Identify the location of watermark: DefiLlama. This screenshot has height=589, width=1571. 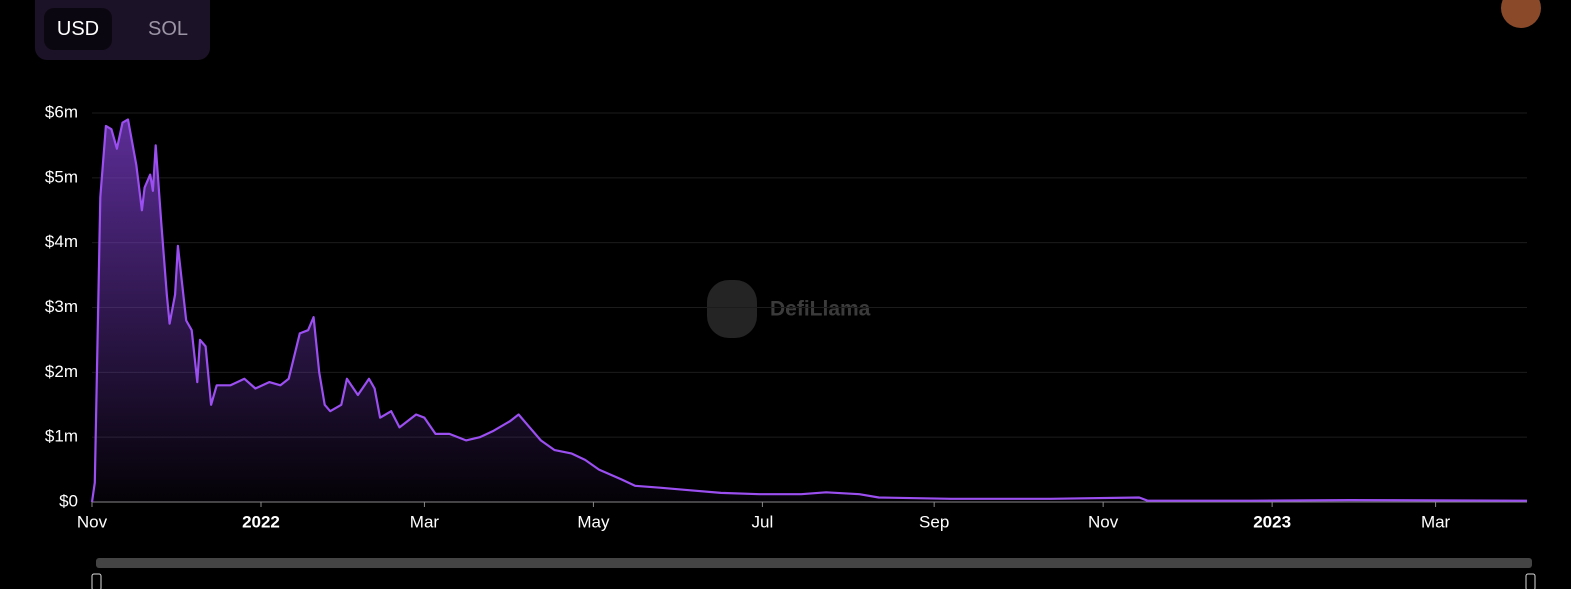
(789, 309).